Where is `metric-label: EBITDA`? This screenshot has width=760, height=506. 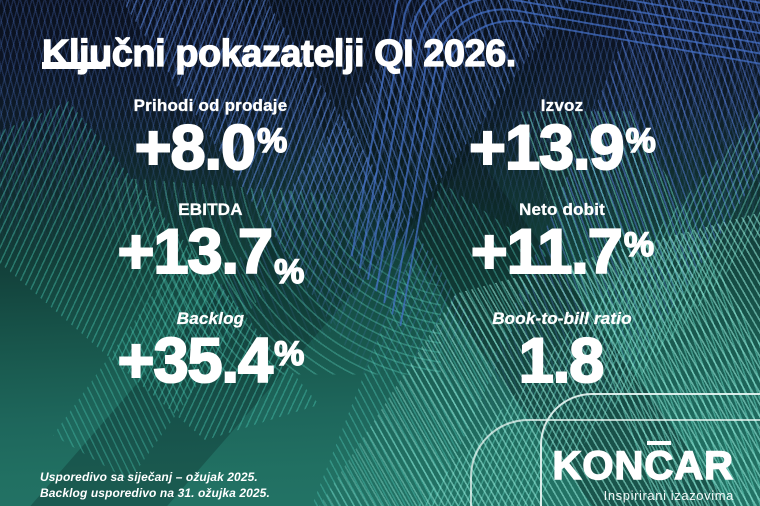 metric-label: EBITDA is located at coordinates (210, 209).